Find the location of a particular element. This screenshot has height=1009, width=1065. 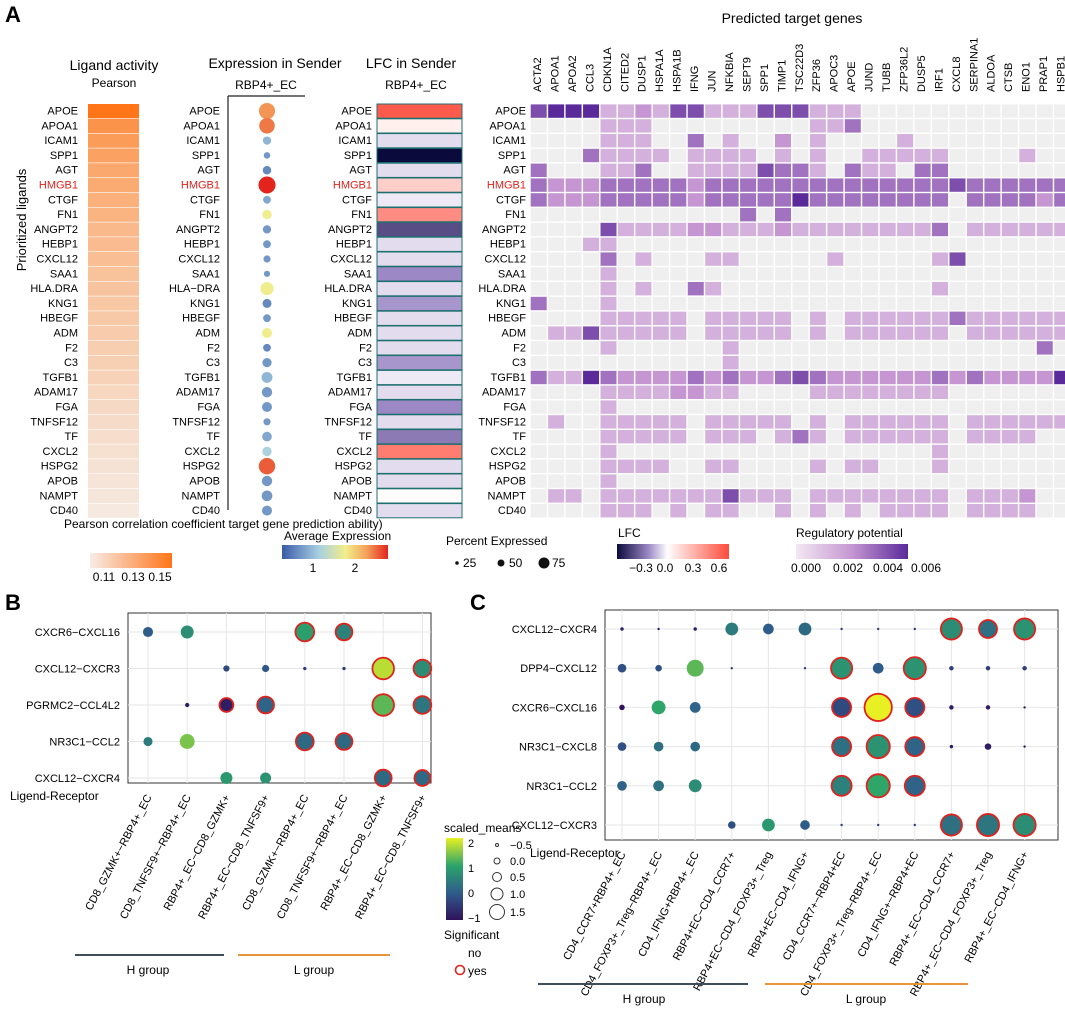

ligand-activity-cell is located at coordinates (113, 155).